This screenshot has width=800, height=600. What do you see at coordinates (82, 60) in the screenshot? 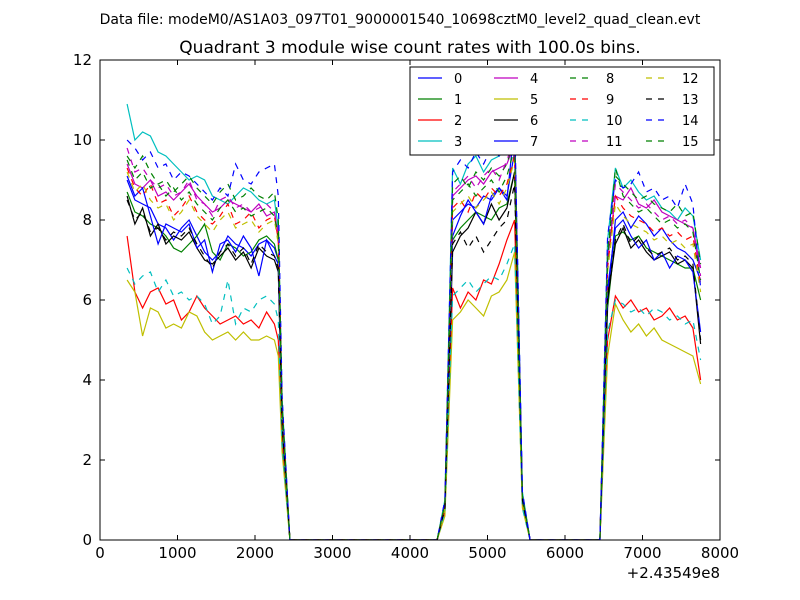
I see `y-tick-label: 12` at bounding box center [82, 60].